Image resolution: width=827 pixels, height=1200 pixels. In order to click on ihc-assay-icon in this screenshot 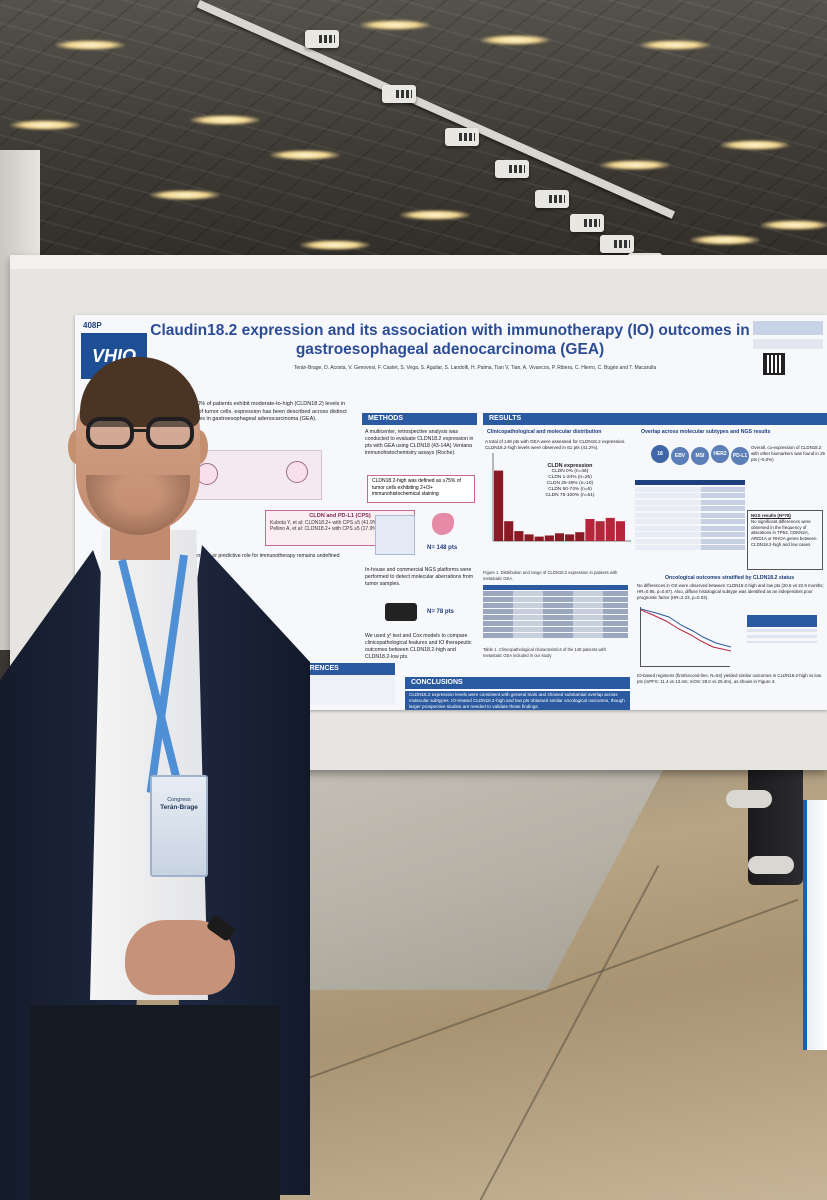, I will do `click(395, 535)`.